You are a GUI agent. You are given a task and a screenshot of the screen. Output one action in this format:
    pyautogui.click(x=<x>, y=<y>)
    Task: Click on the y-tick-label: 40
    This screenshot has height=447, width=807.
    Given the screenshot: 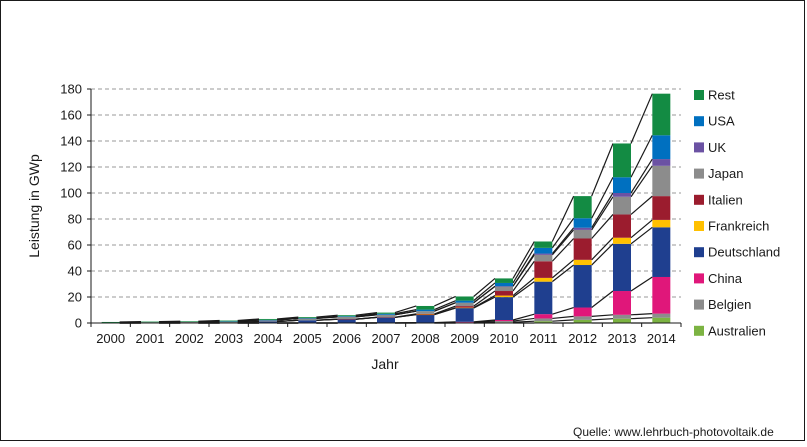 What is the action you would take?
    pyautogui.click(x=75, y=271)
    